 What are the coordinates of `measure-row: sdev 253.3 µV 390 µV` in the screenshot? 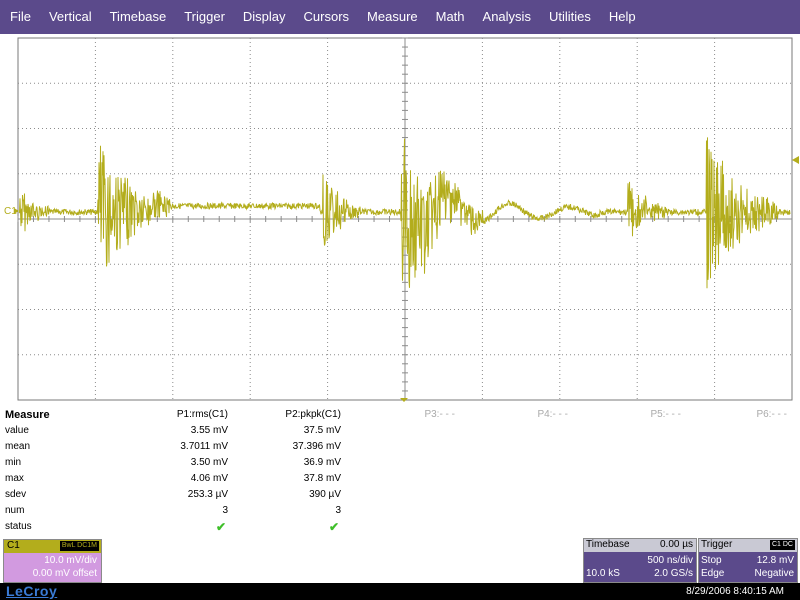 It's located at (400, 495).